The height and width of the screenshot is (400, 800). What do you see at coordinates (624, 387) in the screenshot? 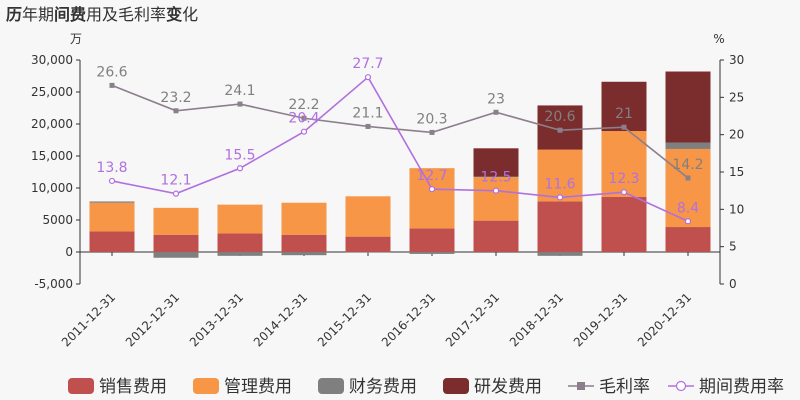
I see `legend-label: 毛利率` at bounding box center [624, 387].